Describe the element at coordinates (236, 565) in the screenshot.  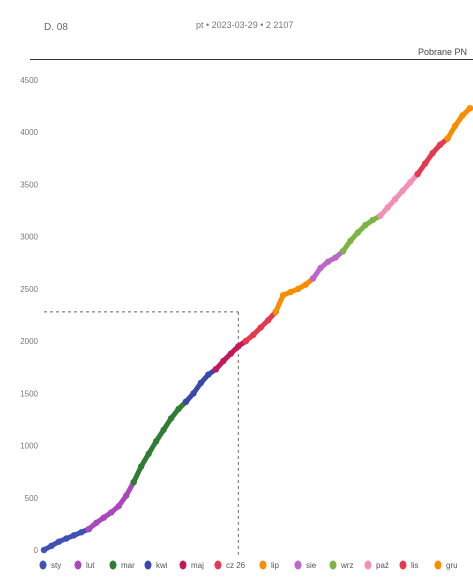
I see `legend-label: cz 26` at that location.